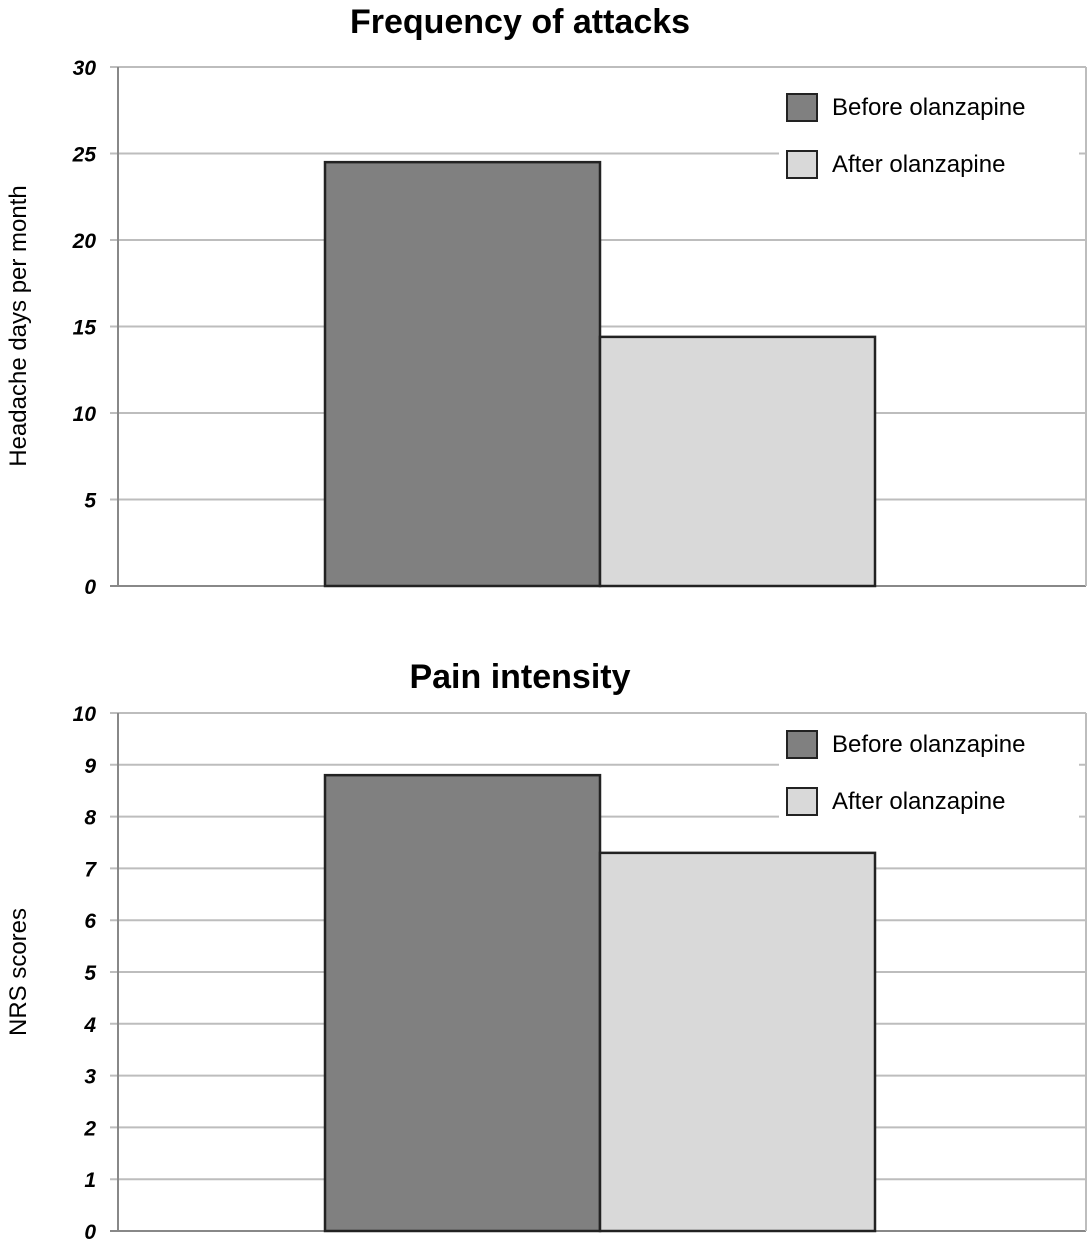  I want to click on y-tick-labels: 0 1 2 3 4 5 6 7 8 9 10, so click(85, 973).